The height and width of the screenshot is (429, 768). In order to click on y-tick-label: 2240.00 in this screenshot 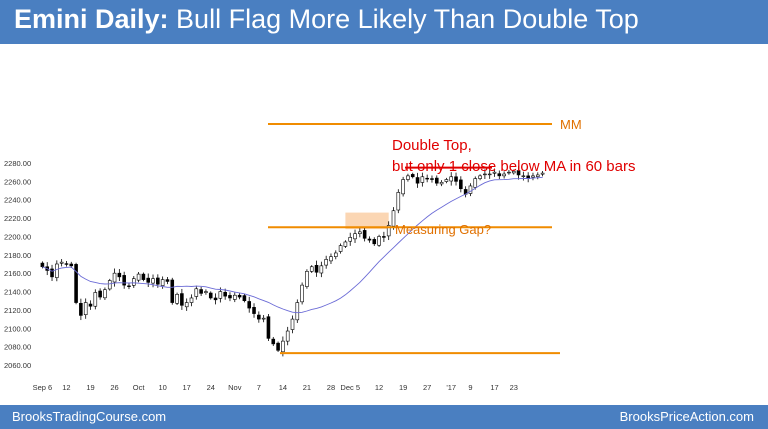, I will do `click(17, 200)`.